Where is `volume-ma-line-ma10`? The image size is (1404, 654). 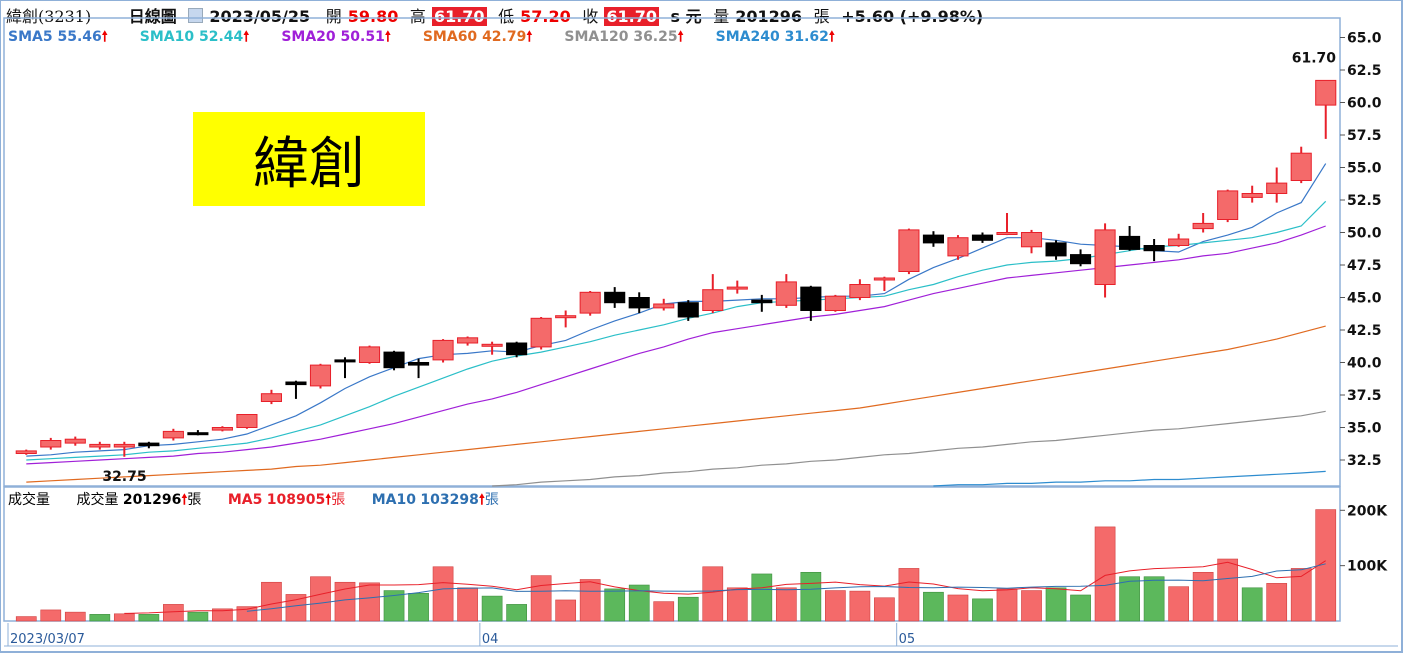 volume-ma-line-ma10 is located at coordinates (786, 587).